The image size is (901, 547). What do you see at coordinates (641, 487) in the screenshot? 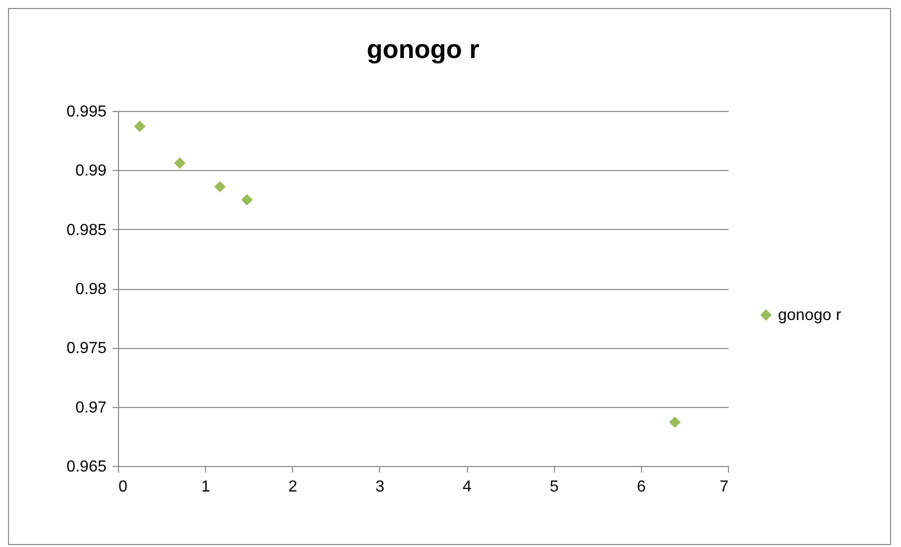
I see `x-tick-label: 6` at bounding box center [641, 487].